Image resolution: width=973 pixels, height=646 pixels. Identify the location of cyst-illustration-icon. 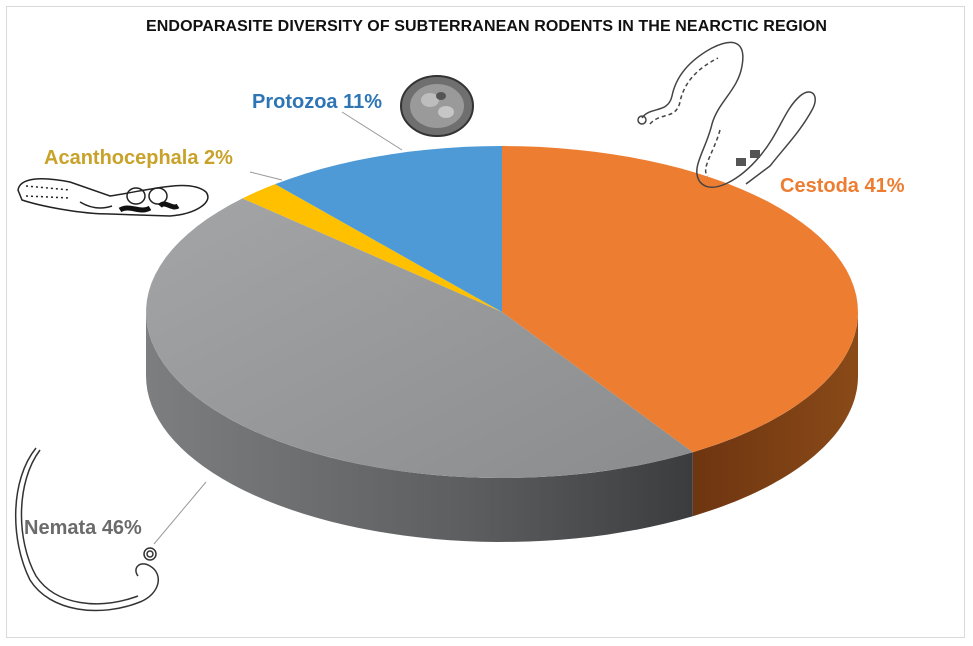
(437, 106).